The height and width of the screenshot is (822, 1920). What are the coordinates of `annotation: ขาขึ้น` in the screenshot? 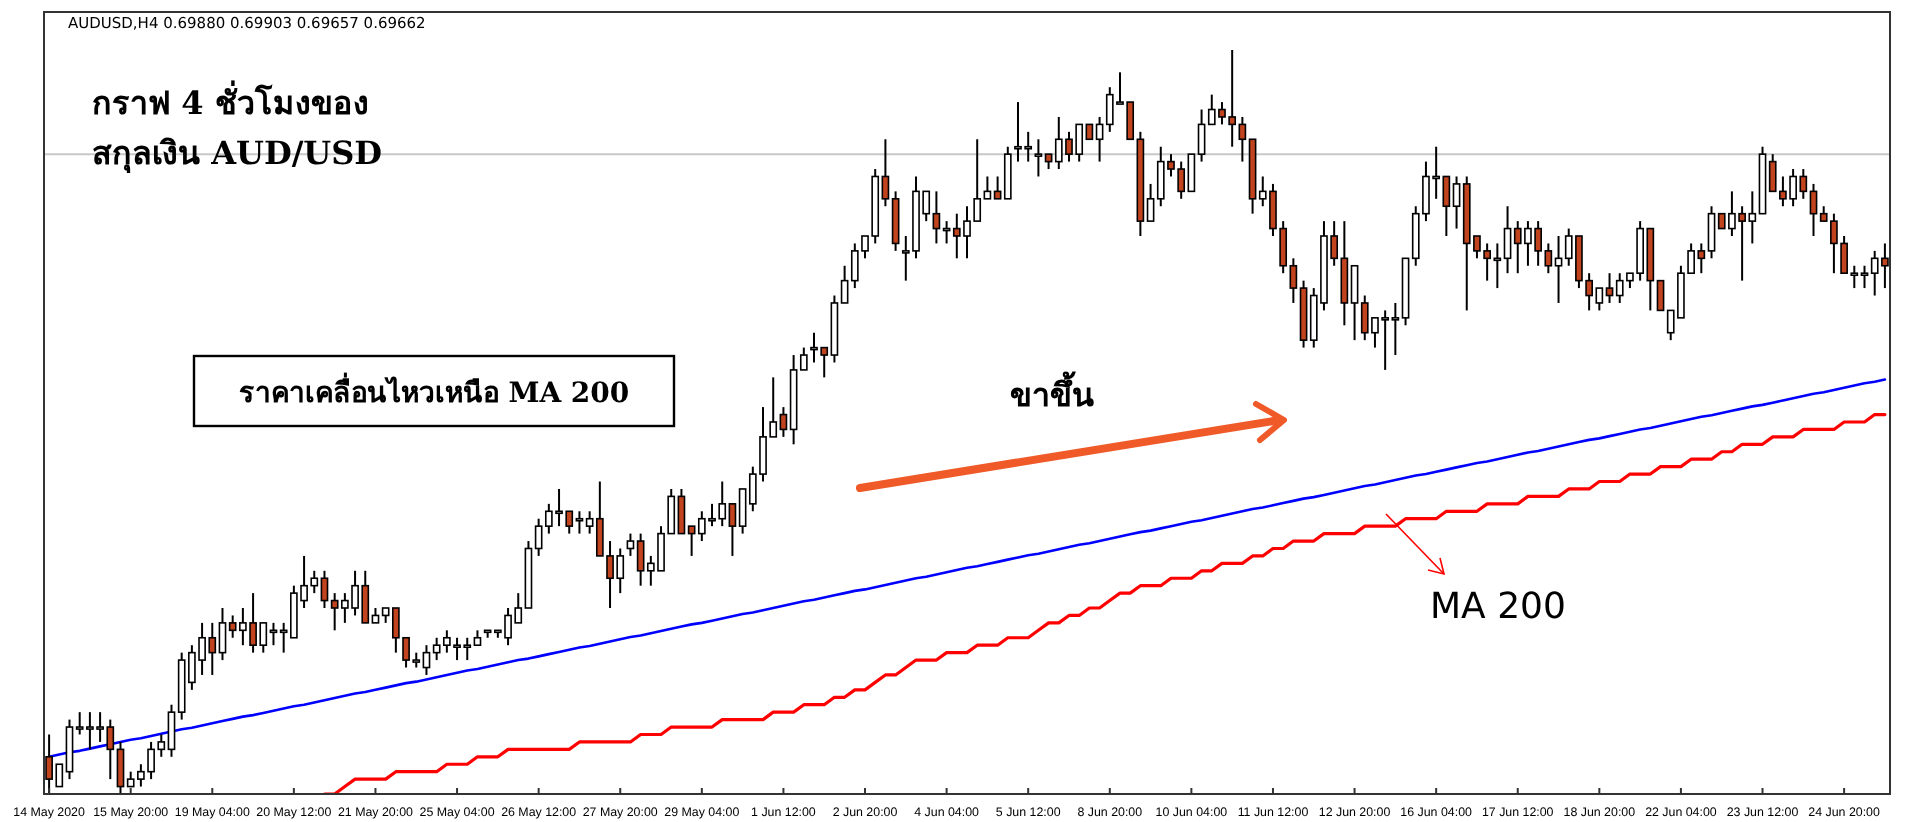 It's located at (1052, 392).